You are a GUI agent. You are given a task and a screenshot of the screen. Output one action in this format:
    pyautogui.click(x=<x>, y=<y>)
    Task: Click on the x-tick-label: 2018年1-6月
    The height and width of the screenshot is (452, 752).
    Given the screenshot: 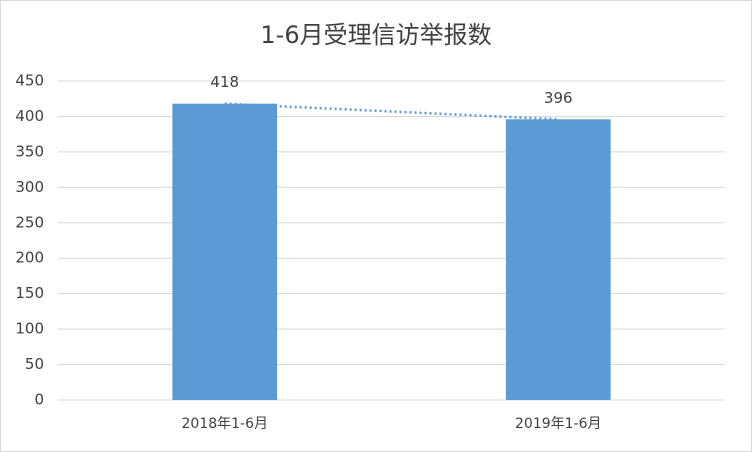 What is the action you would take?
    pyautogui.click(x=225, y=424)
    